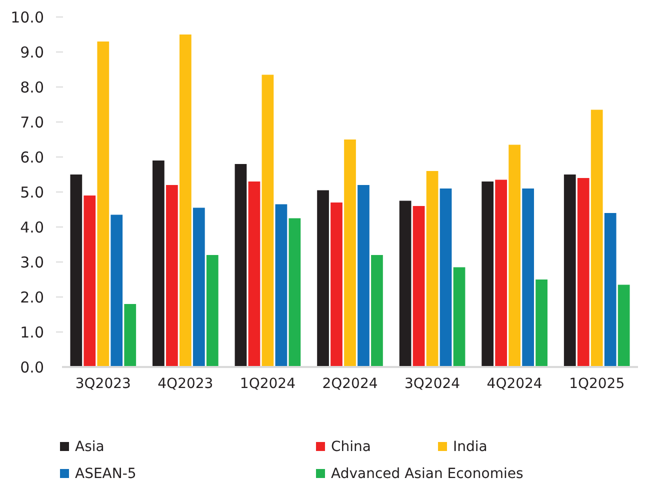  What do you see at coordinates (32, 297) in the screenshot?
I see `y-tick-label: 2.0` at bounding box center [32, 297].